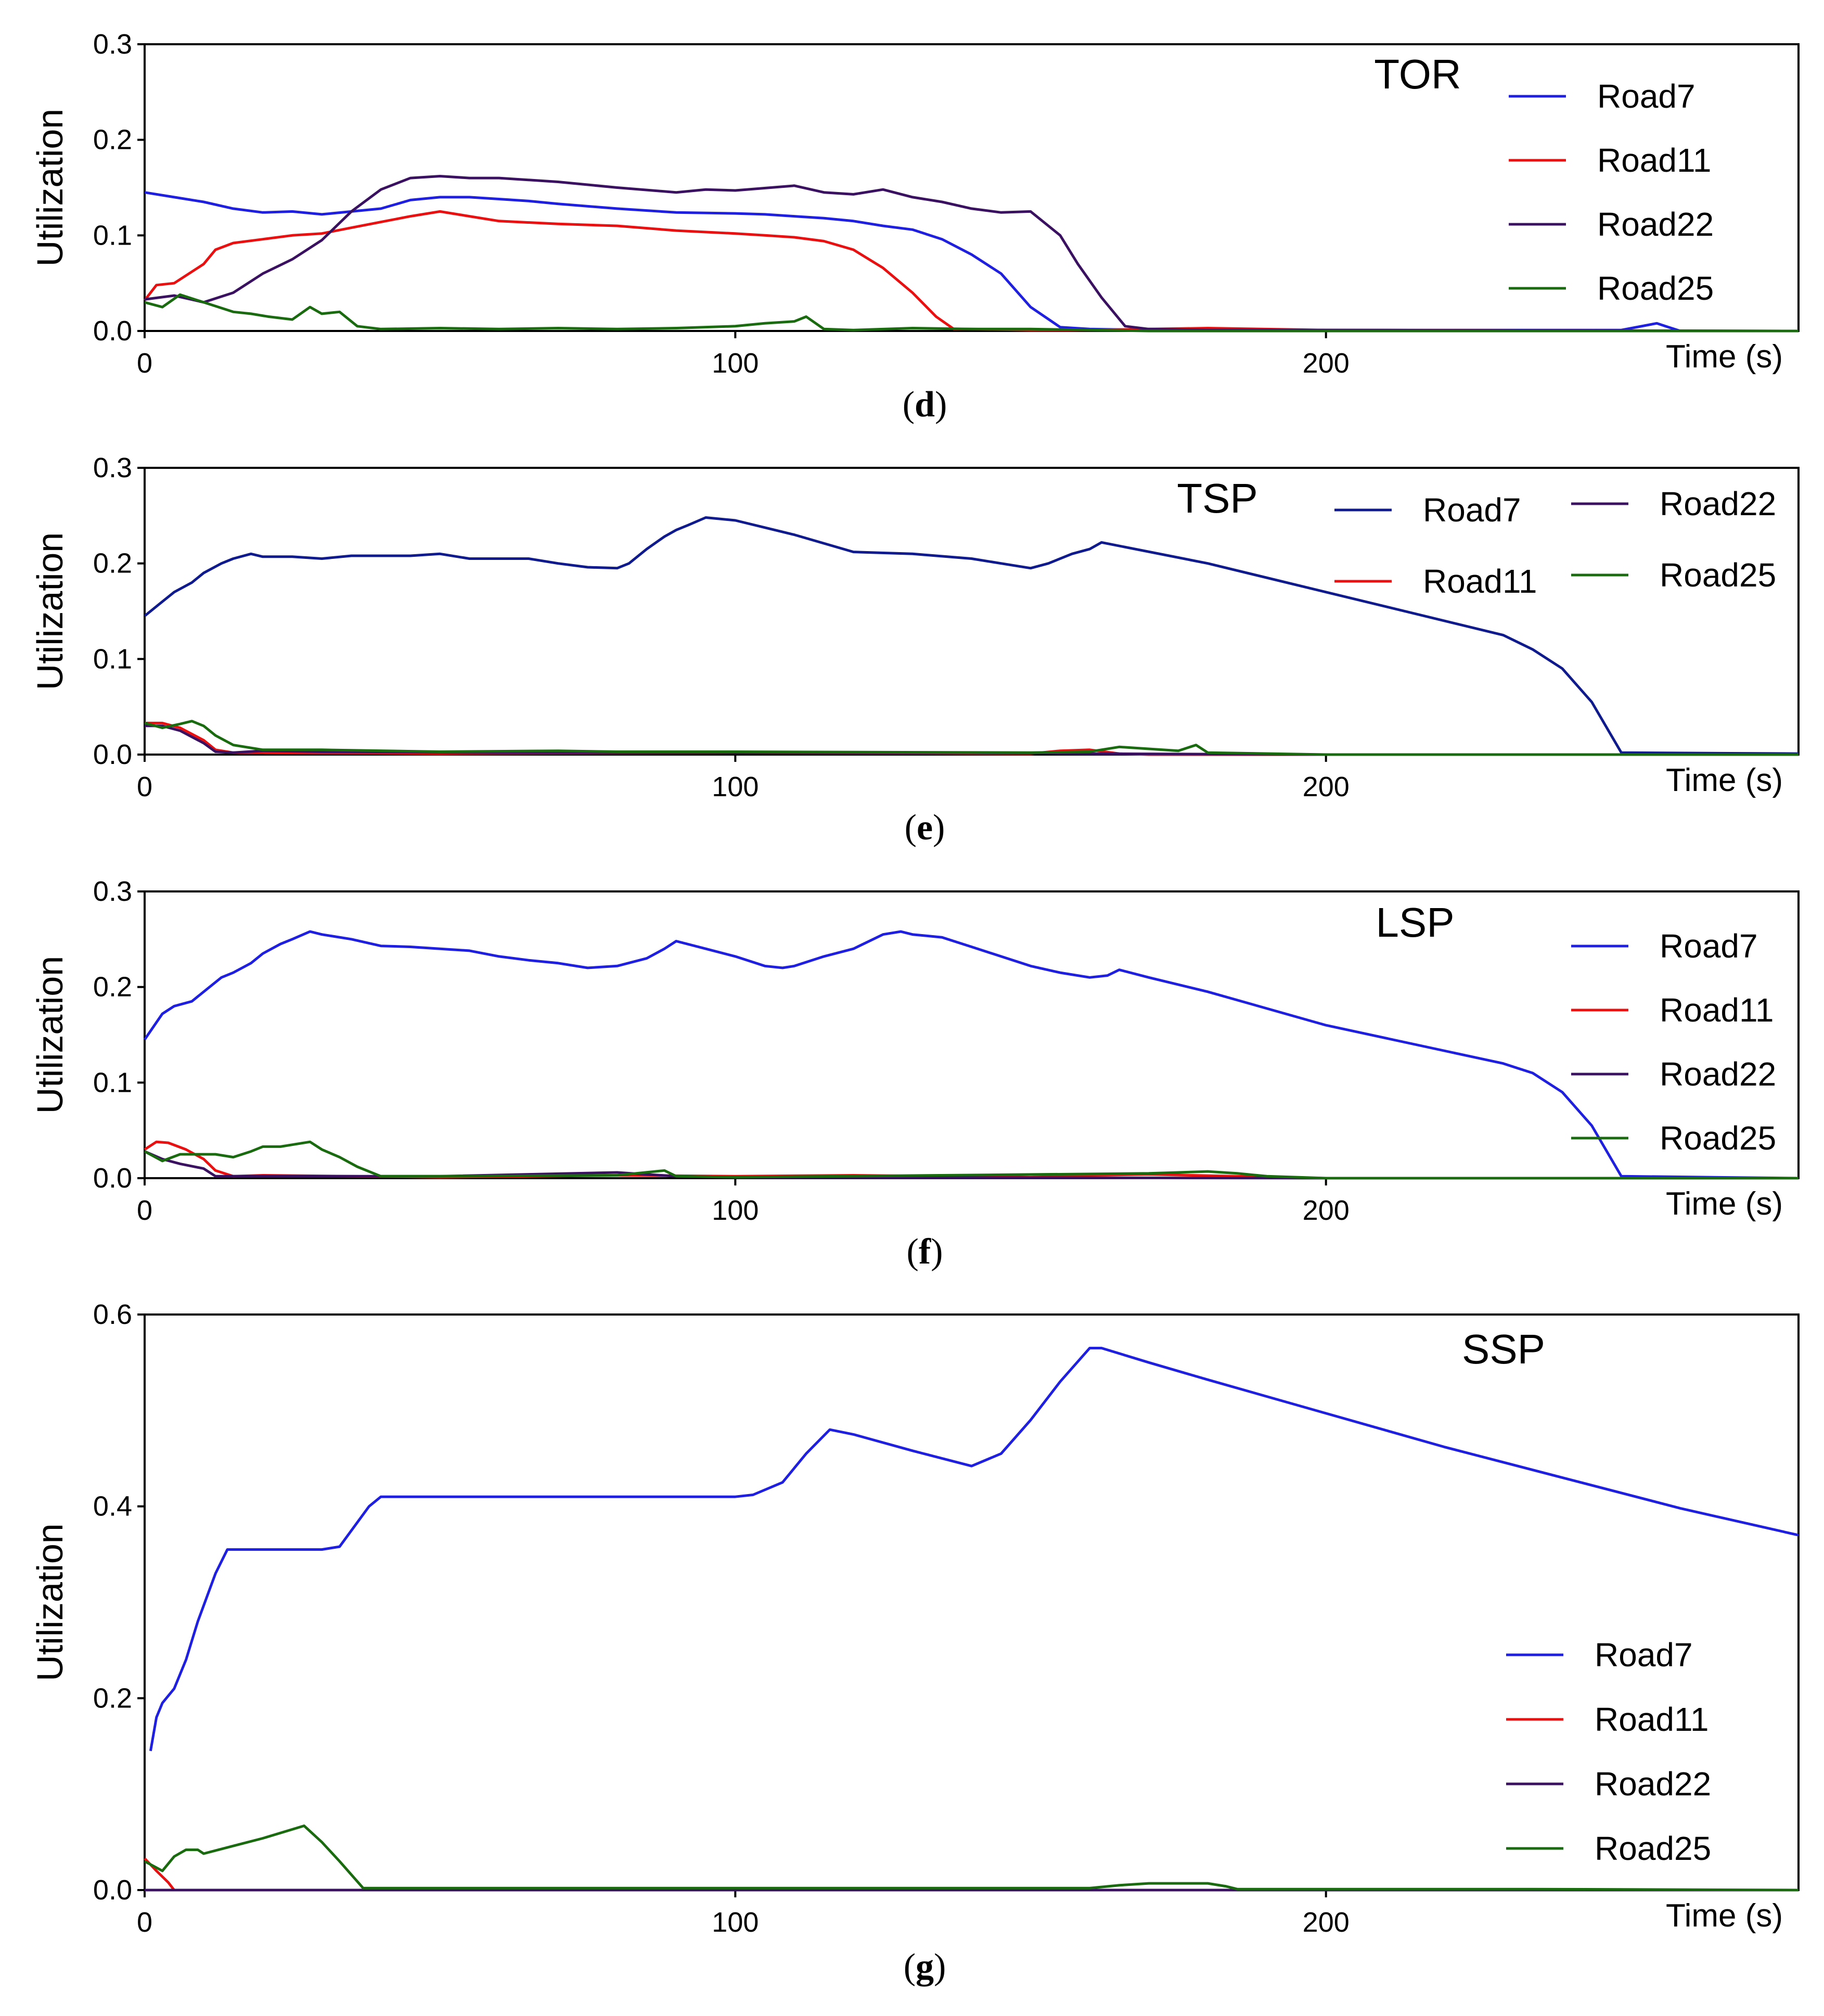  Describe the element at coordinates (113, 1314) in the screenshot. I see `y-tick-label: 0.6` at that location.